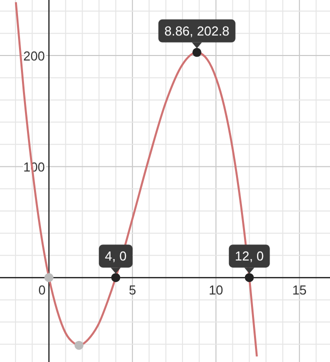 The width and height of the screenshot is (330, 362). What do you see at coordinates (42, 290) in the screenshot?
I see `x-tick-label: 0` at bounding box center [42, 290].